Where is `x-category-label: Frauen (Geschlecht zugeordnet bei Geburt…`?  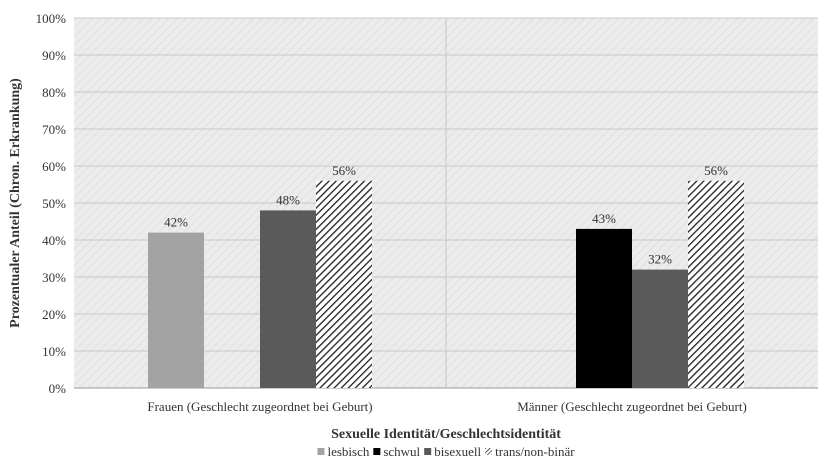
x-category-label: Frauen (Geschlecht zugeordnet bei Geburt… is located at coordinates (259, 406).